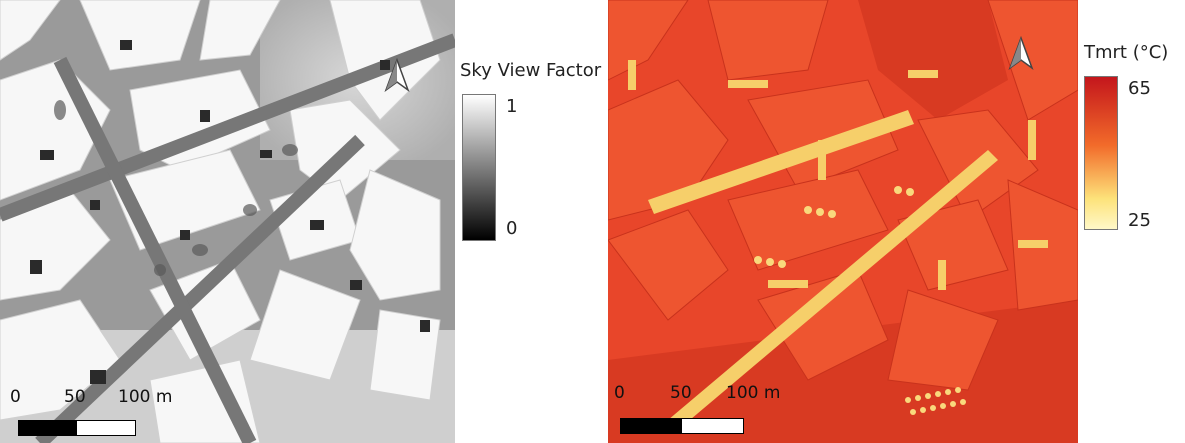  Describe the element at coordinates (512, 228) in the screenshot. I see `svf-legend-min: 0` at that location.